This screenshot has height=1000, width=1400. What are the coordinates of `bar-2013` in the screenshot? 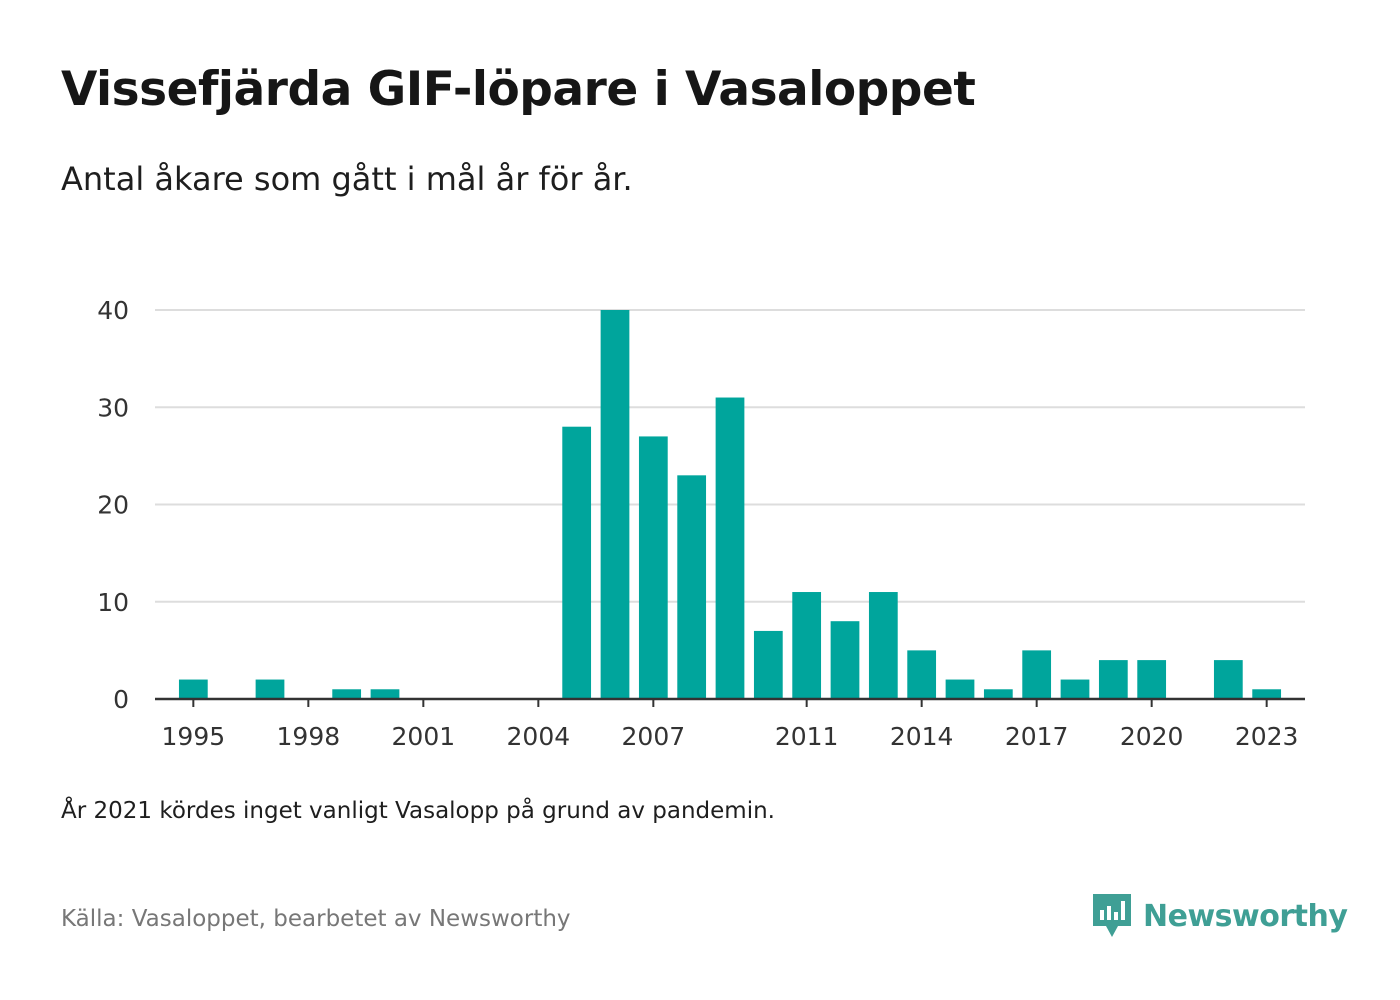 It's located at (883, 645).